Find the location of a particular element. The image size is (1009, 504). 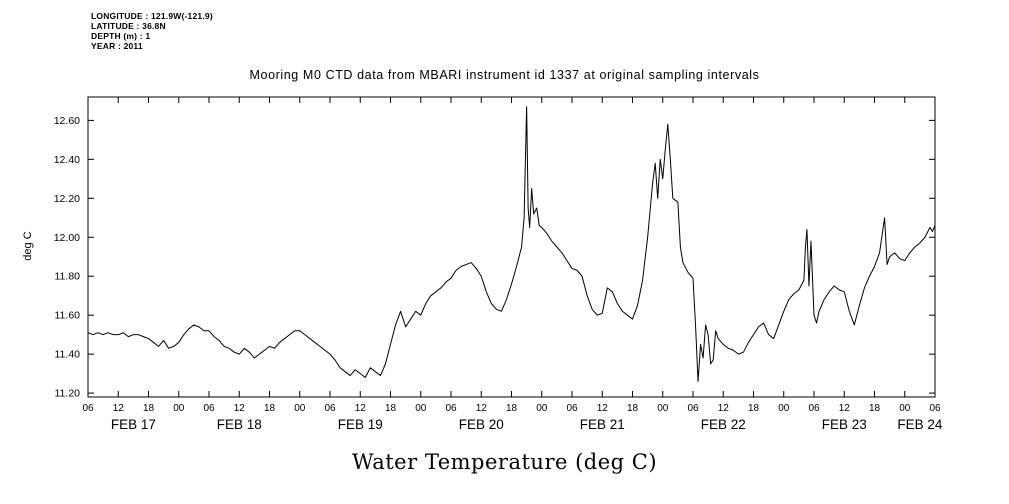

y-tick-label: 11.80 is located at coordinates (68, 277).